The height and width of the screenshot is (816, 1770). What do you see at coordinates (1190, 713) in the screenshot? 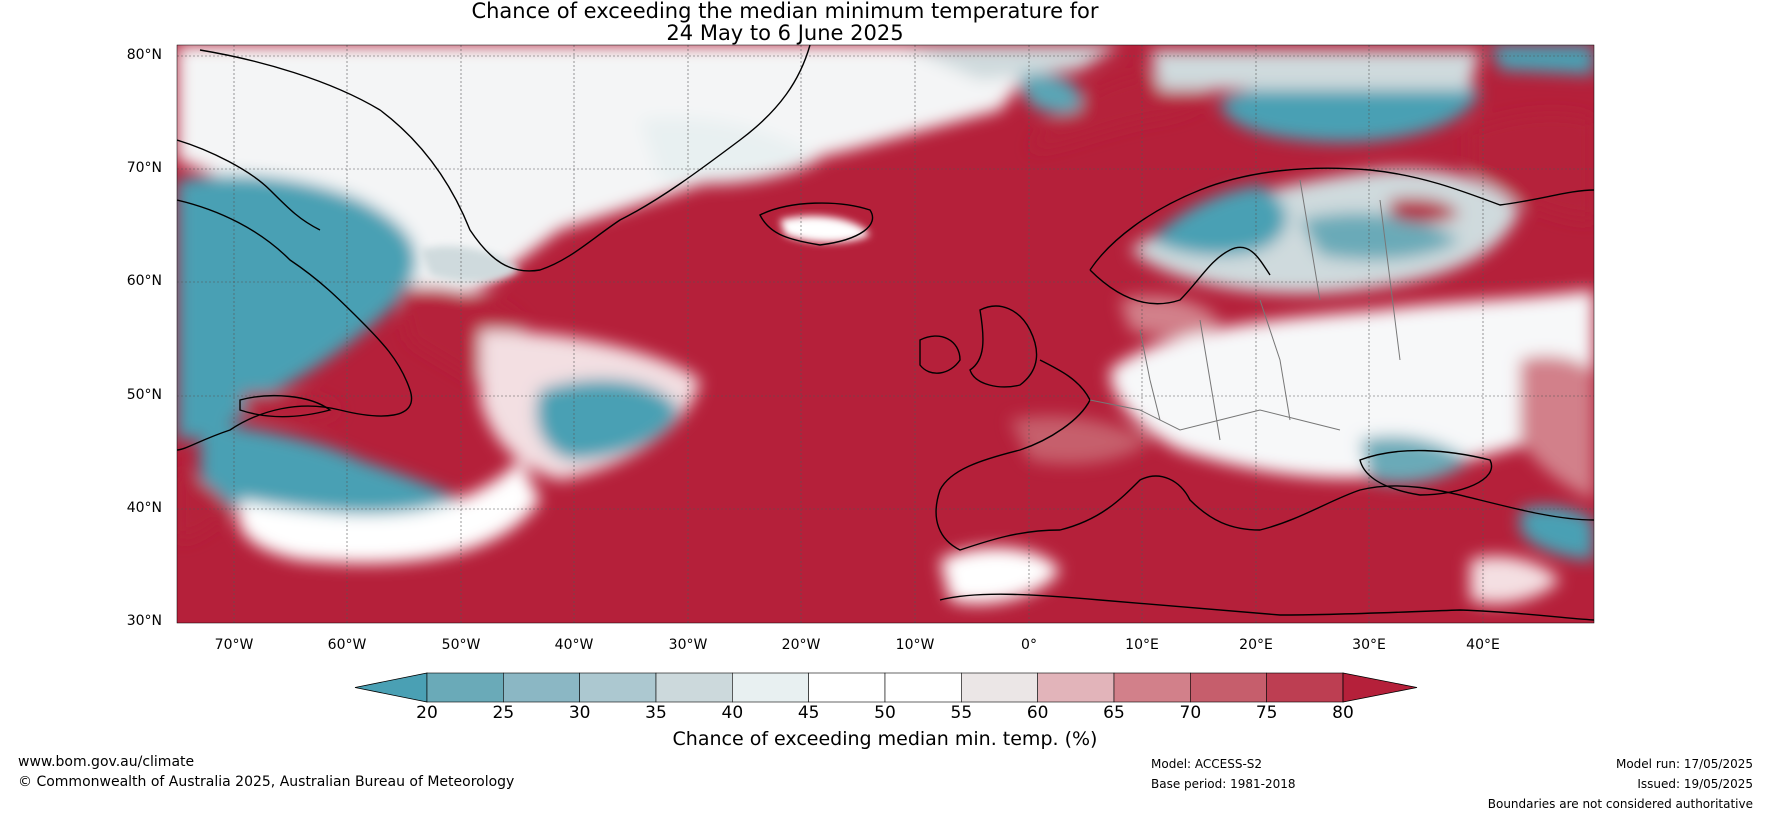
I see `colorbar-tick-label: 70` at bounding box center [1190, 713].